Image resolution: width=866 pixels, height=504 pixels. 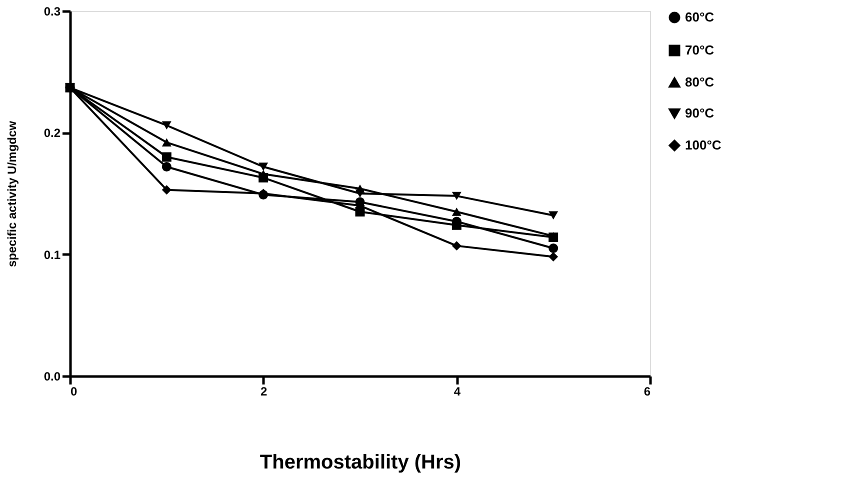 What do you see at coordinates (700, 82) in the screenshot?
I see `legend-label: 80°C` at bounding box center [700, 82].